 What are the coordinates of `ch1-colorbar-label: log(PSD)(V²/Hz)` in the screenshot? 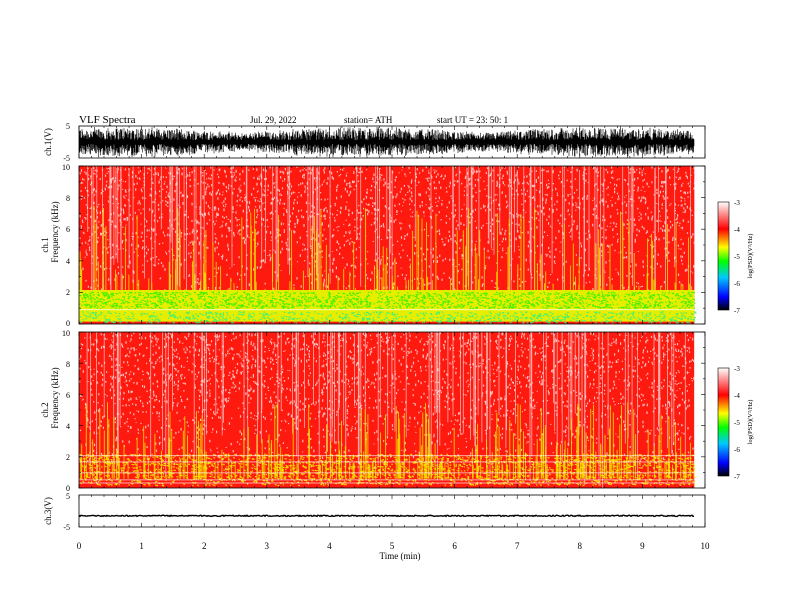 It's located at (750, 256).